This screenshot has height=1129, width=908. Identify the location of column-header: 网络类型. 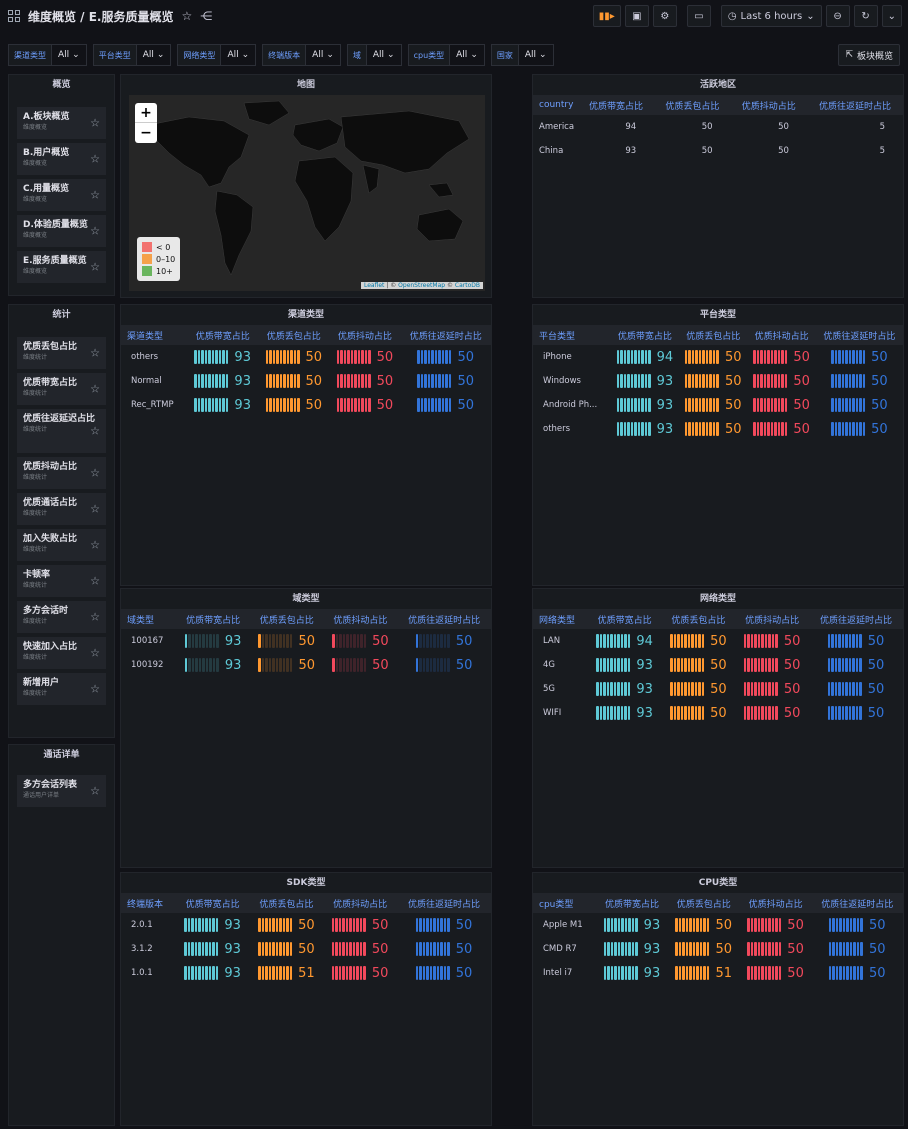
(560, 619).